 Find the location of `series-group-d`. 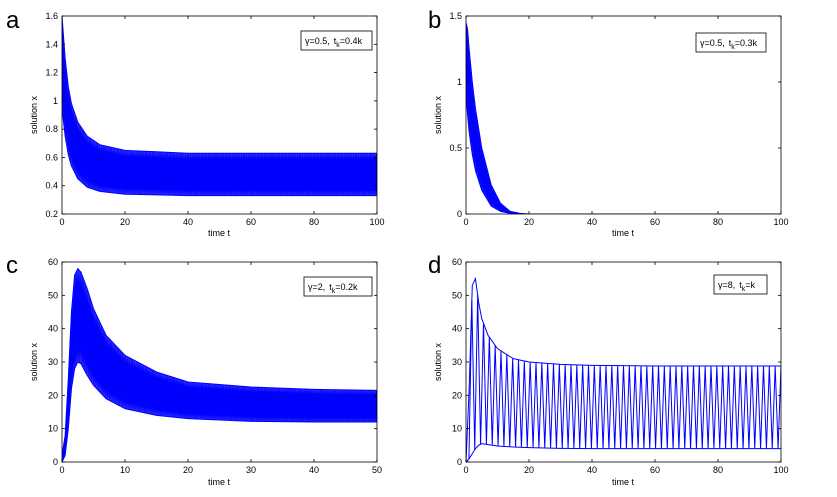

series-group-d is located at coordinates (623, 369).